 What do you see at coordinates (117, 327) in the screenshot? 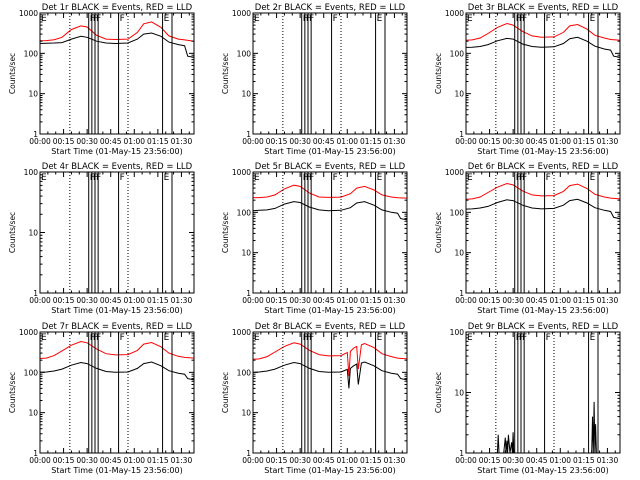
I see `panel-title: Det 7r BLACK = Events, RED = LLD` at bounding box center [117, 327].